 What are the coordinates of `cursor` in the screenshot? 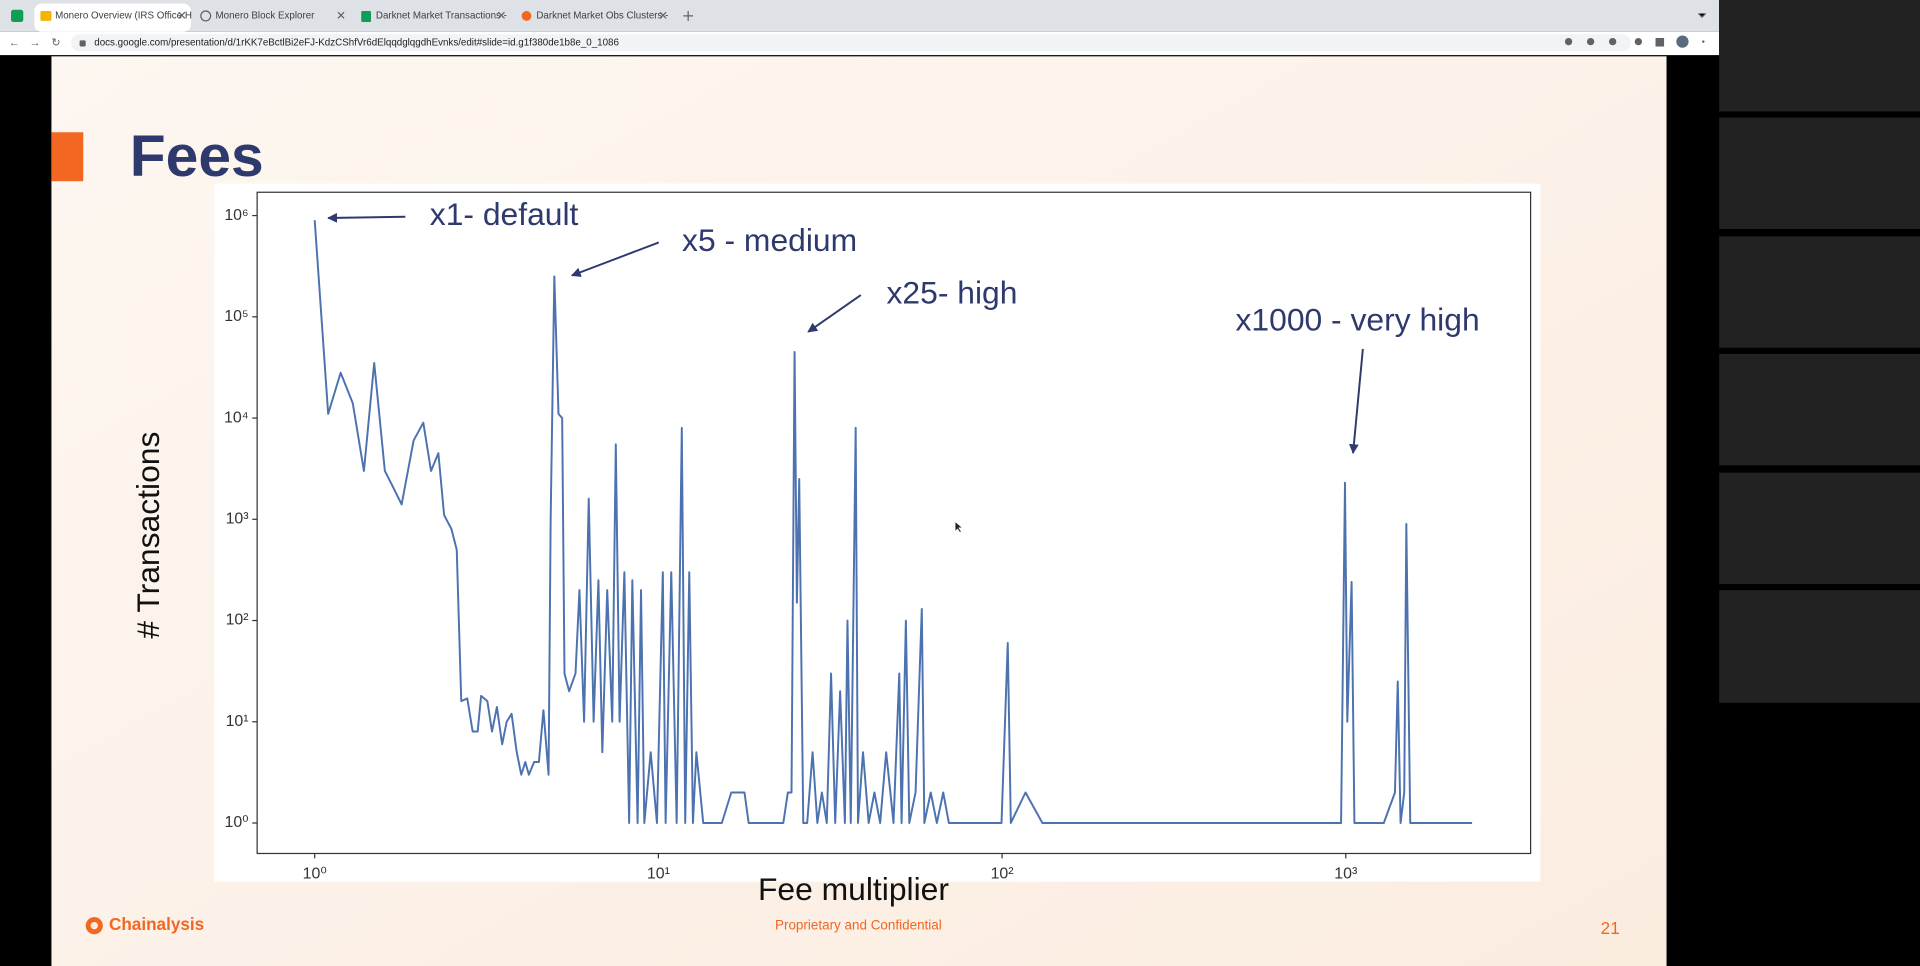 It's located at (959, 527).